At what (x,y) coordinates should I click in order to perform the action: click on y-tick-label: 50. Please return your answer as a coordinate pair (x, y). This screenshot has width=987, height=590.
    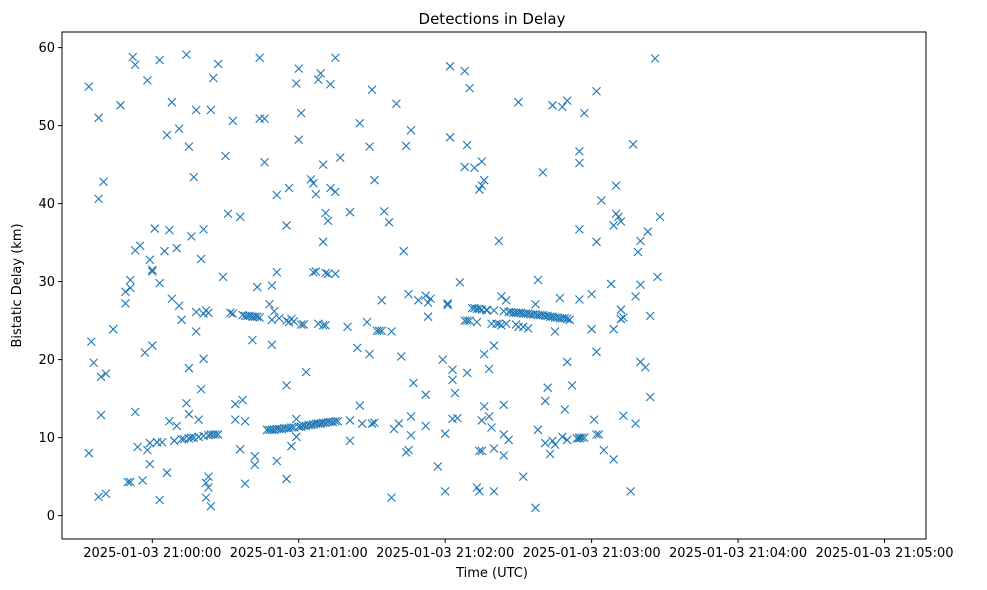
    Looking at the image, I should click on (46, 126).